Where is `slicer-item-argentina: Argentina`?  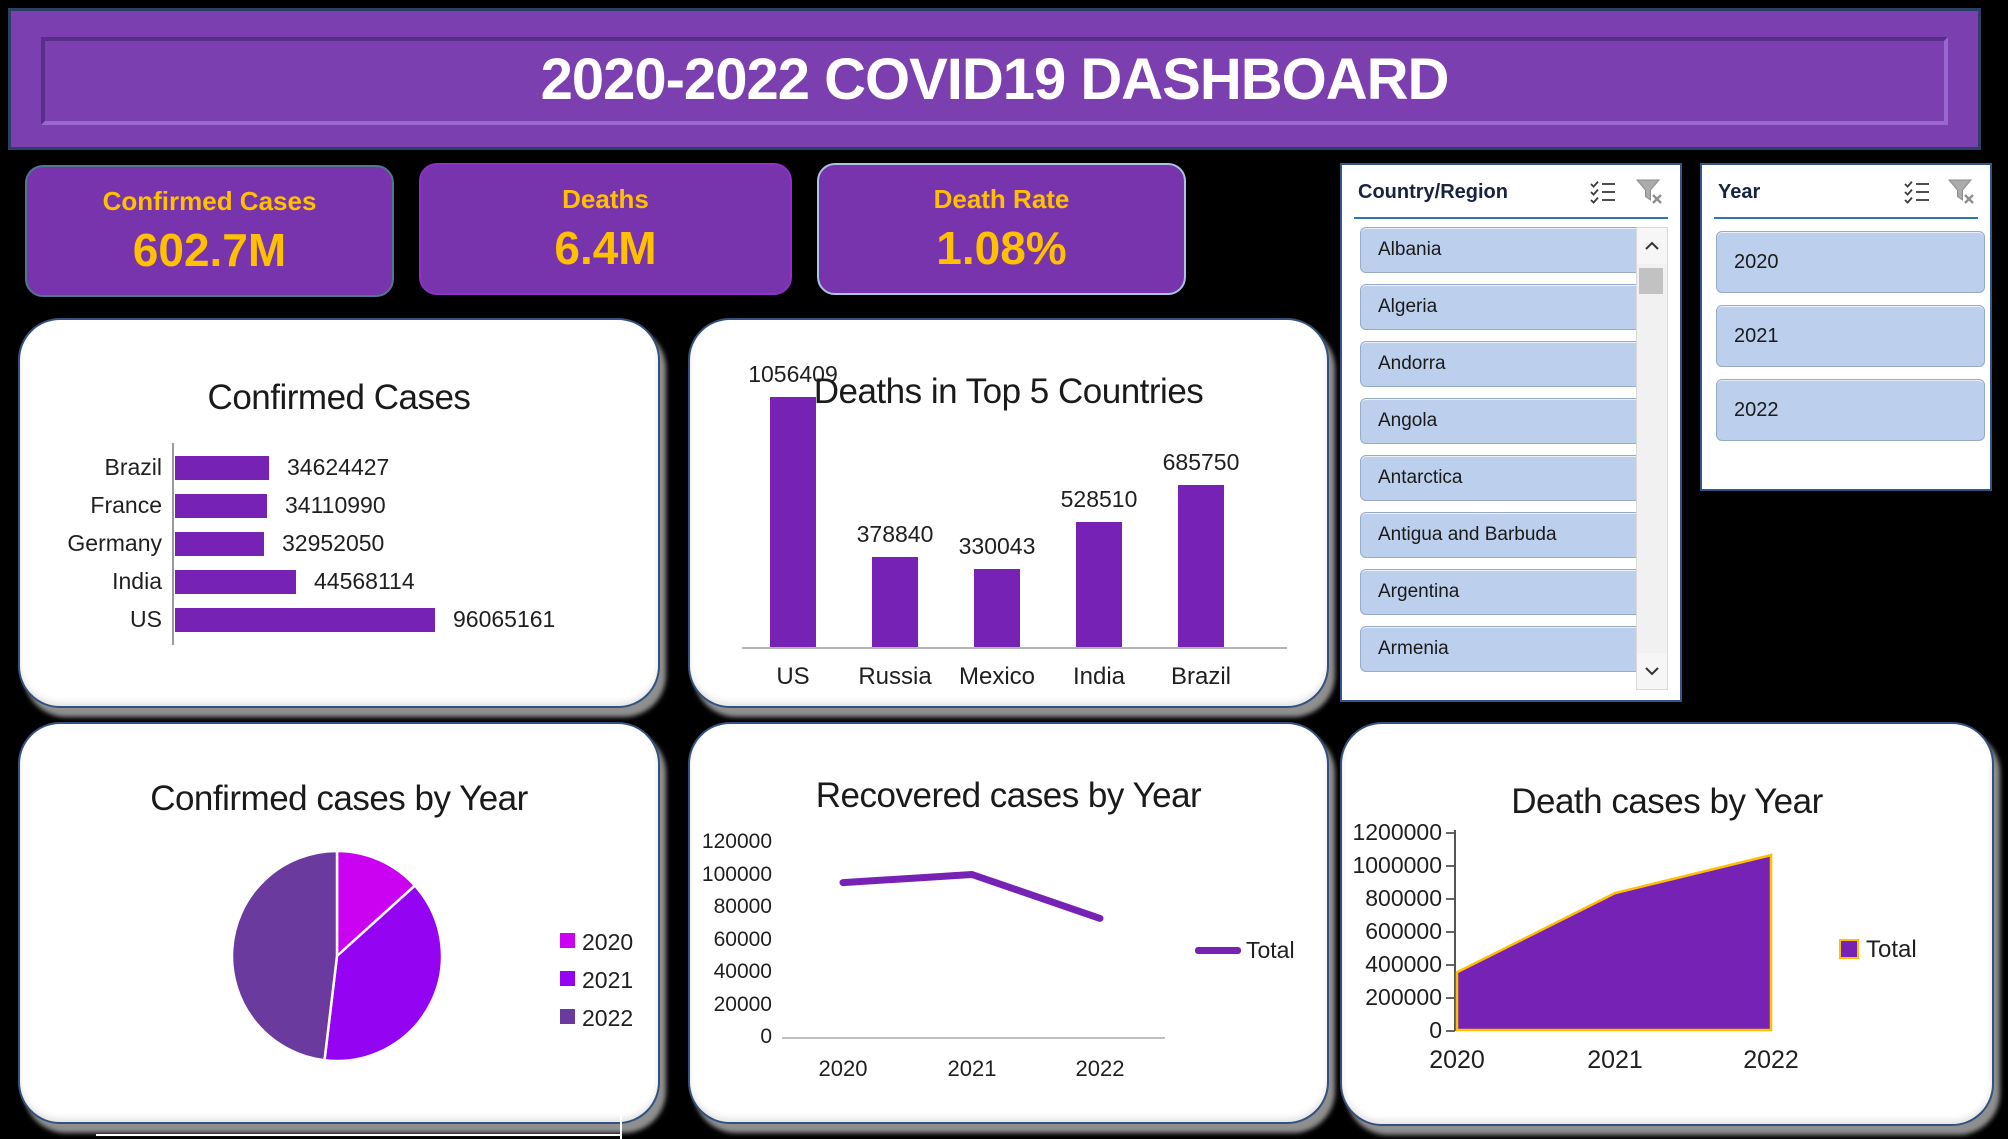 slicer-item-argentina: Argentina is located at coordinates (1501, 592).